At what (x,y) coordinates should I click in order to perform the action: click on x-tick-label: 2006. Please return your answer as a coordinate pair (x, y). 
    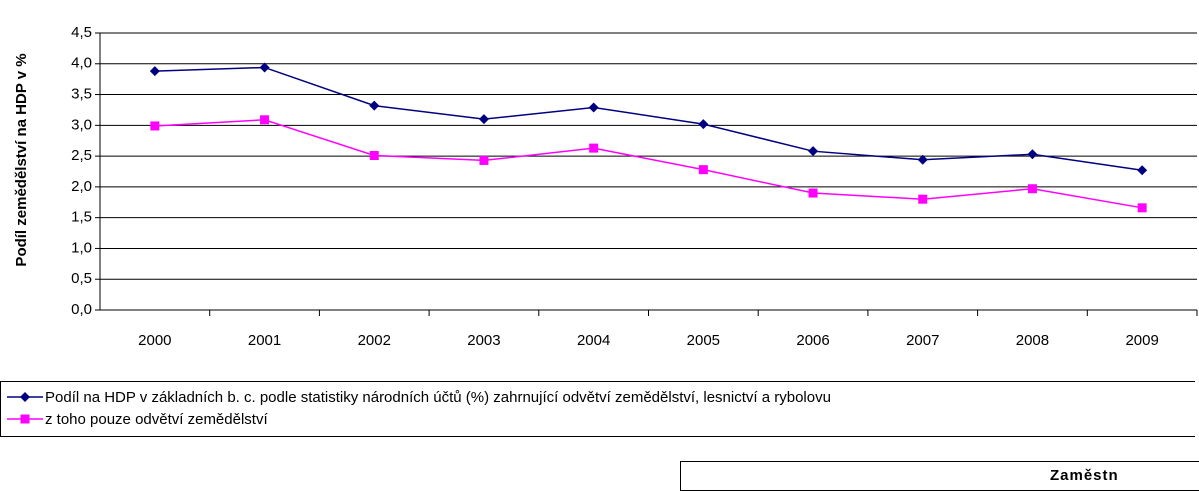
    Looking at the image, I should click on (812, 340).